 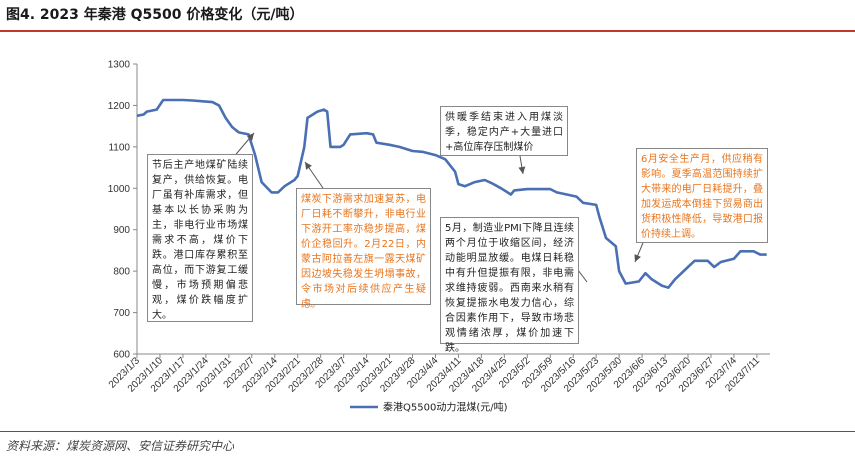 I want to click on y-tick-label: 1200, so click(x=119, y=106).